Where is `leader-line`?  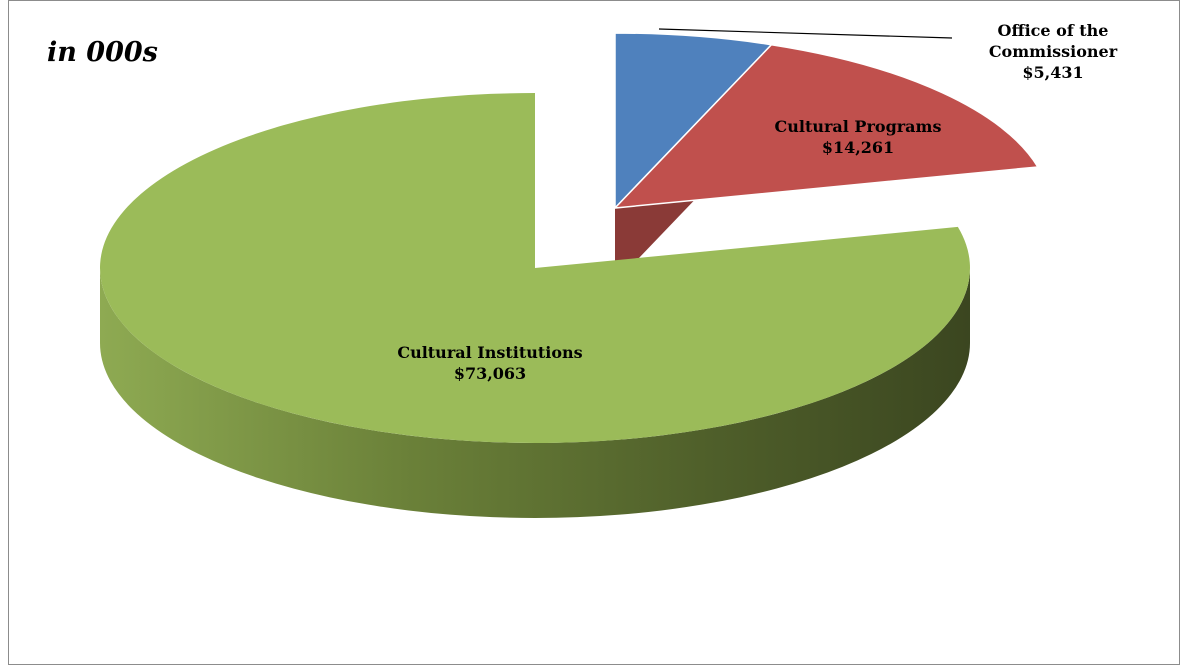 leader-line is located at coordinates (805, 33).